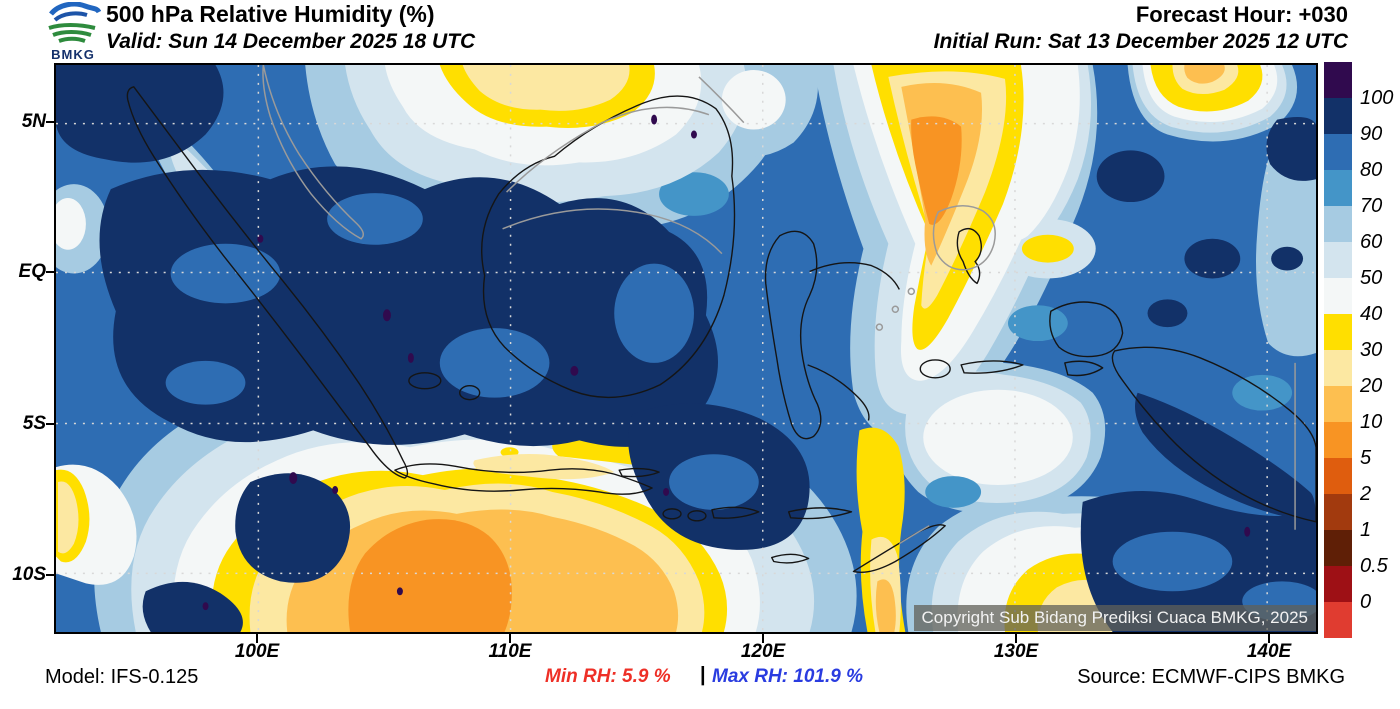  What do you see at coordinates (1140, 41) in the screenshot?
I see `initial-run-label: Initial Run: Sat 13 December 2025 12 UTC` at bounding box center [1140, 41].